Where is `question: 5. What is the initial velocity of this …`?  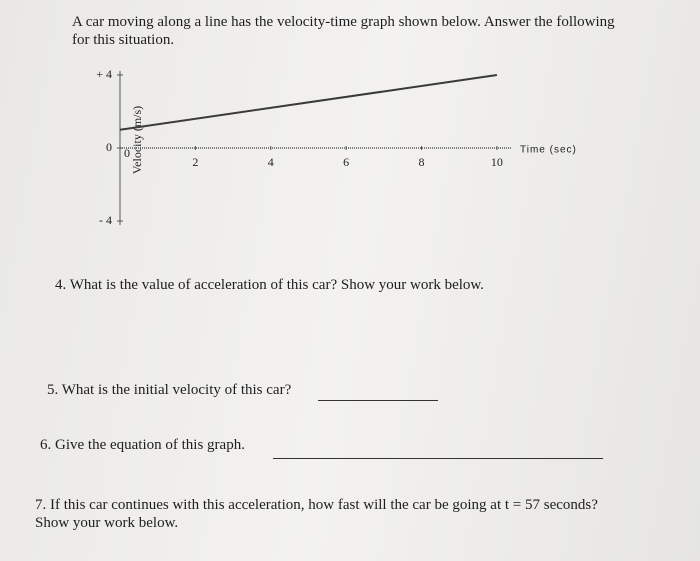
question: 5. What is the initial velocity of this … is located at coordinates (169, 390).